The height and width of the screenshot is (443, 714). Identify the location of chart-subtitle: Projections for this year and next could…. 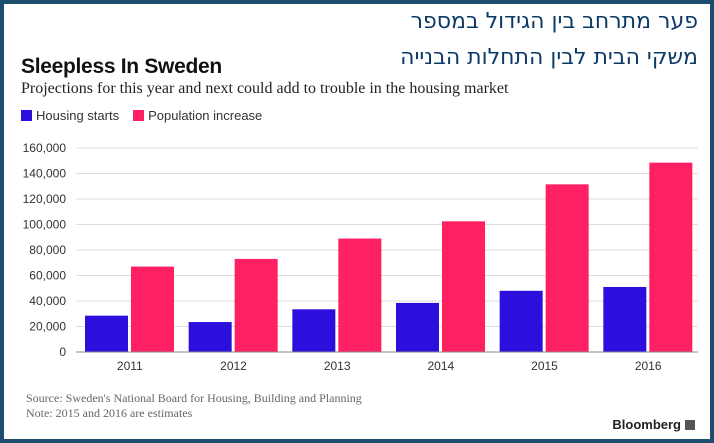
(265, 88).